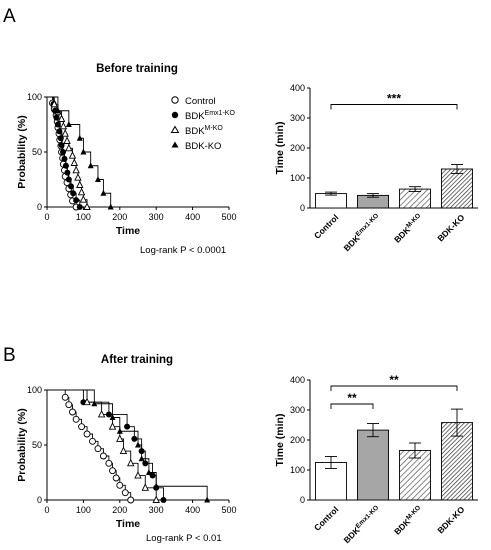  What do you see at coordinates (228, 510) in the screenshot?
I see `x-tick-label: 500` at bounding box center [228, 510].